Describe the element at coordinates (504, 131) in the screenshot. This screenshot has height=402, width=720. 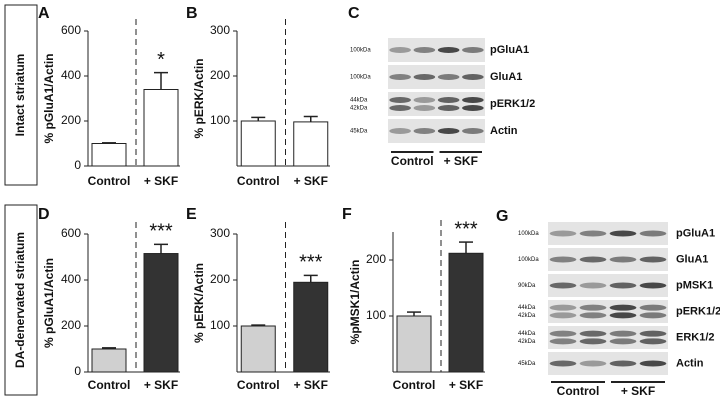
I see `band-label: Actin` at that location.